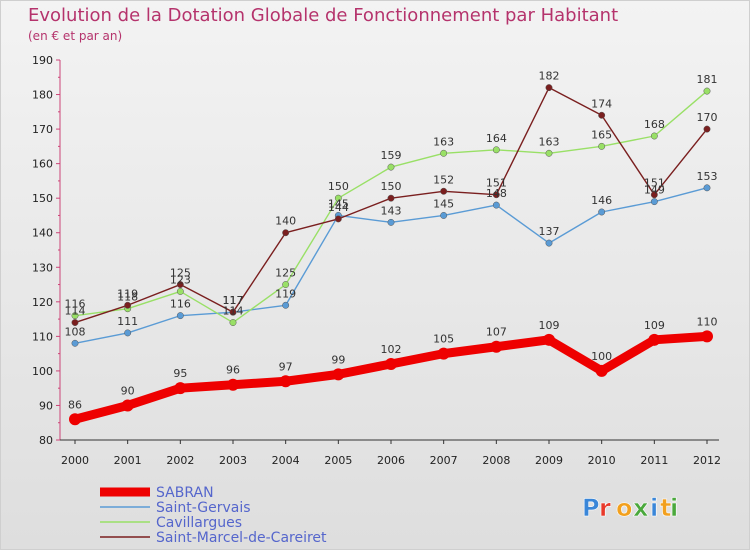  I want to click on x-tick-label: 2003, so click(233, 460).